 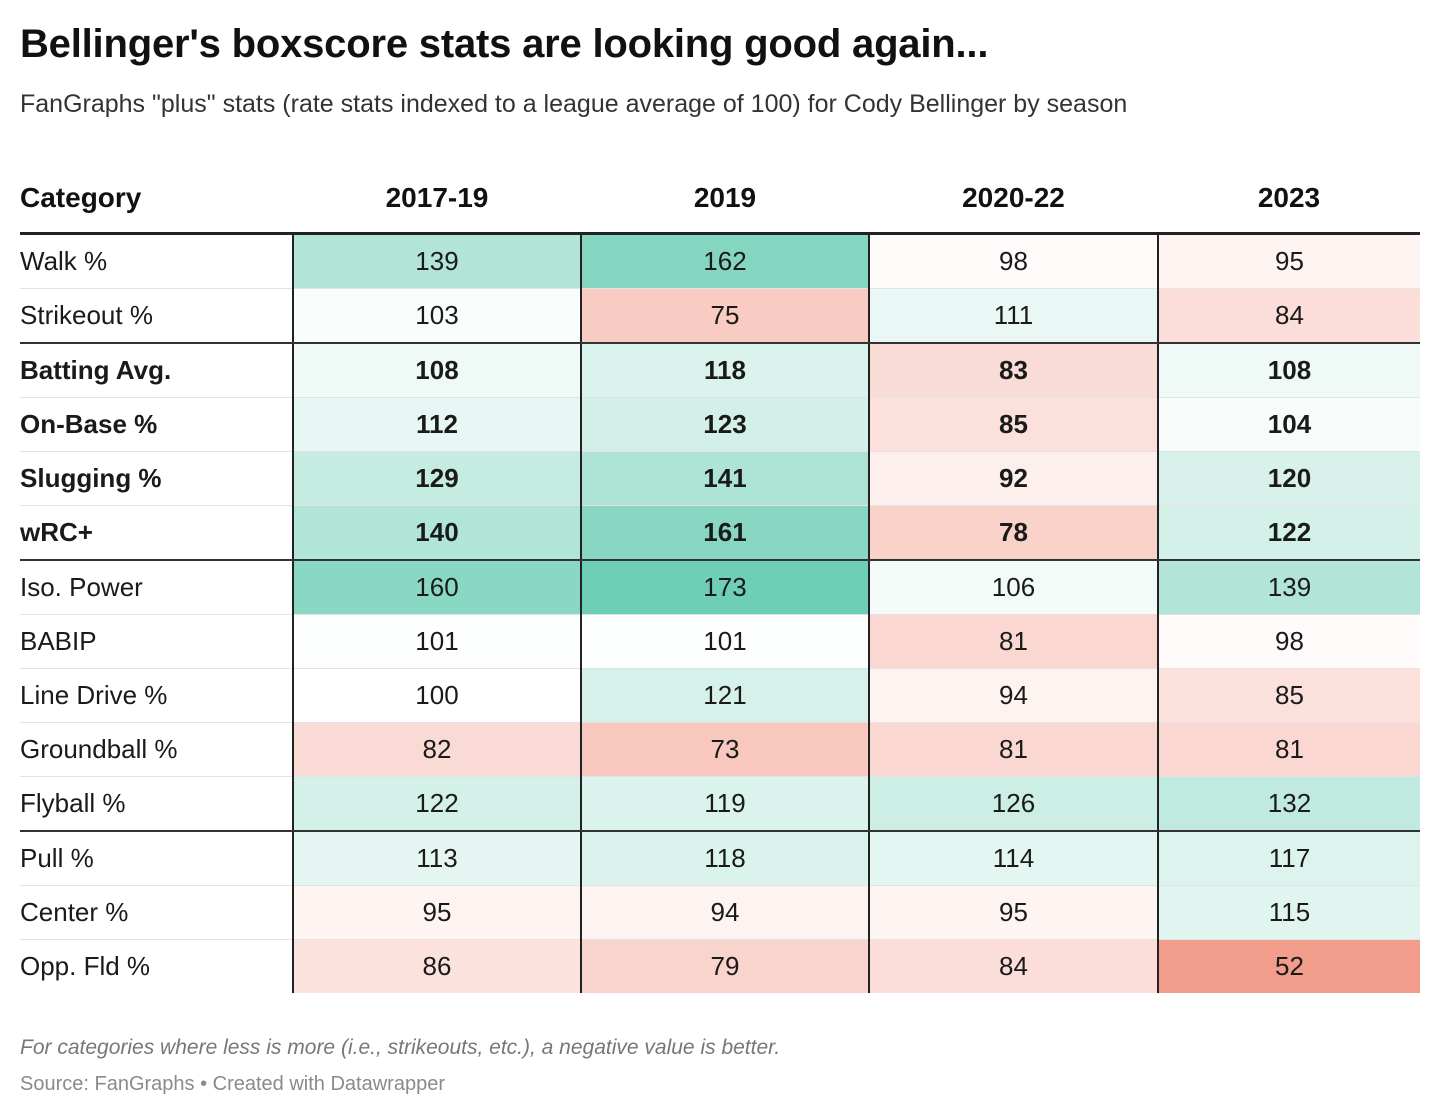 What do you see at coordinates (436, 695) in the screenshot?
I see `value-cell: 100` at bounding box center [436, 695].